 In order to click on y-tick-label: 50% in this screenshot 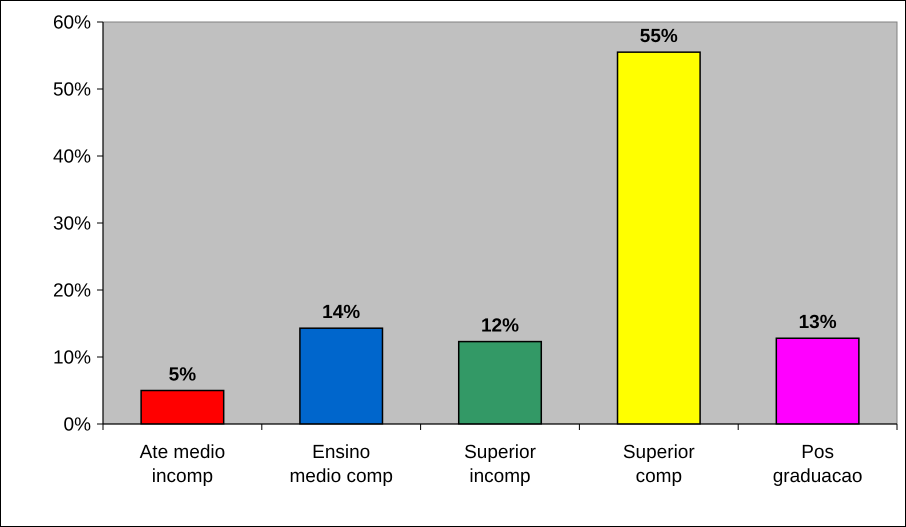, I will do `click(72, 90)`.